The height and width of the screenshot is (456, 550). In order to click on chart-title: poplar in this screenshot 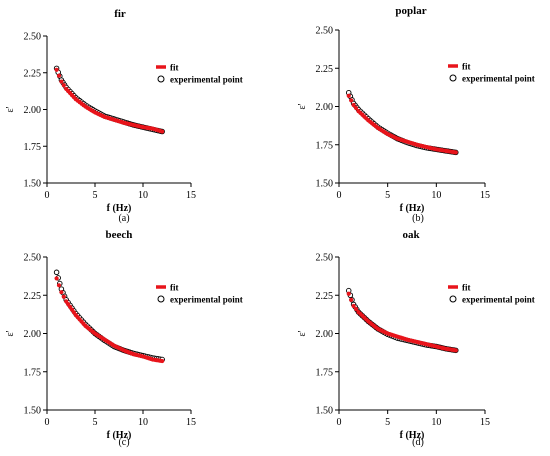, I will do `click(410, 11)`.